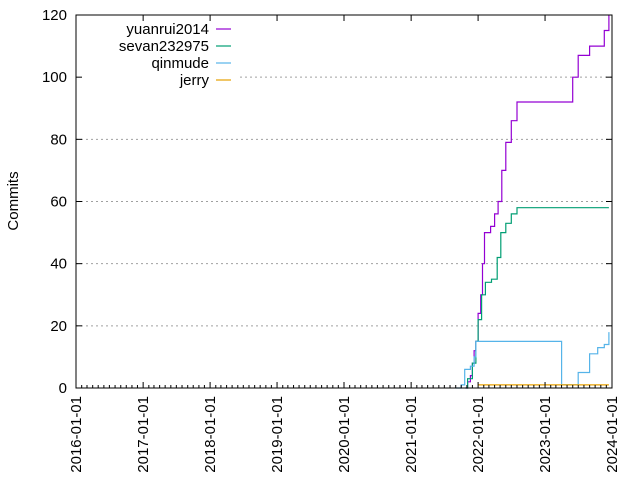  Describe the element at coordinates (58, 326) in the screenshot. I see `y-tick-label: 20` at that location.